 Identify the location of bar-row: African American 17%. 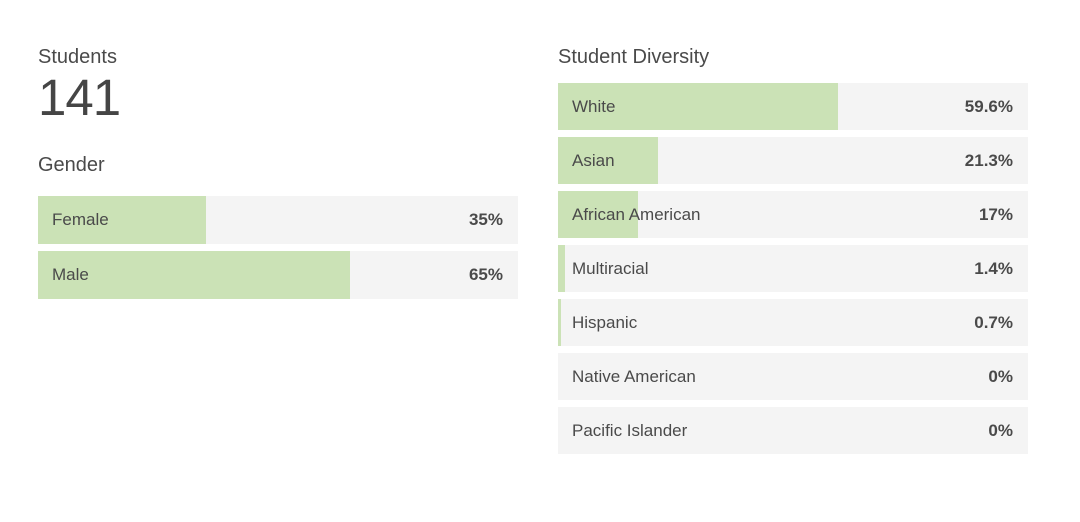
(793, 214).